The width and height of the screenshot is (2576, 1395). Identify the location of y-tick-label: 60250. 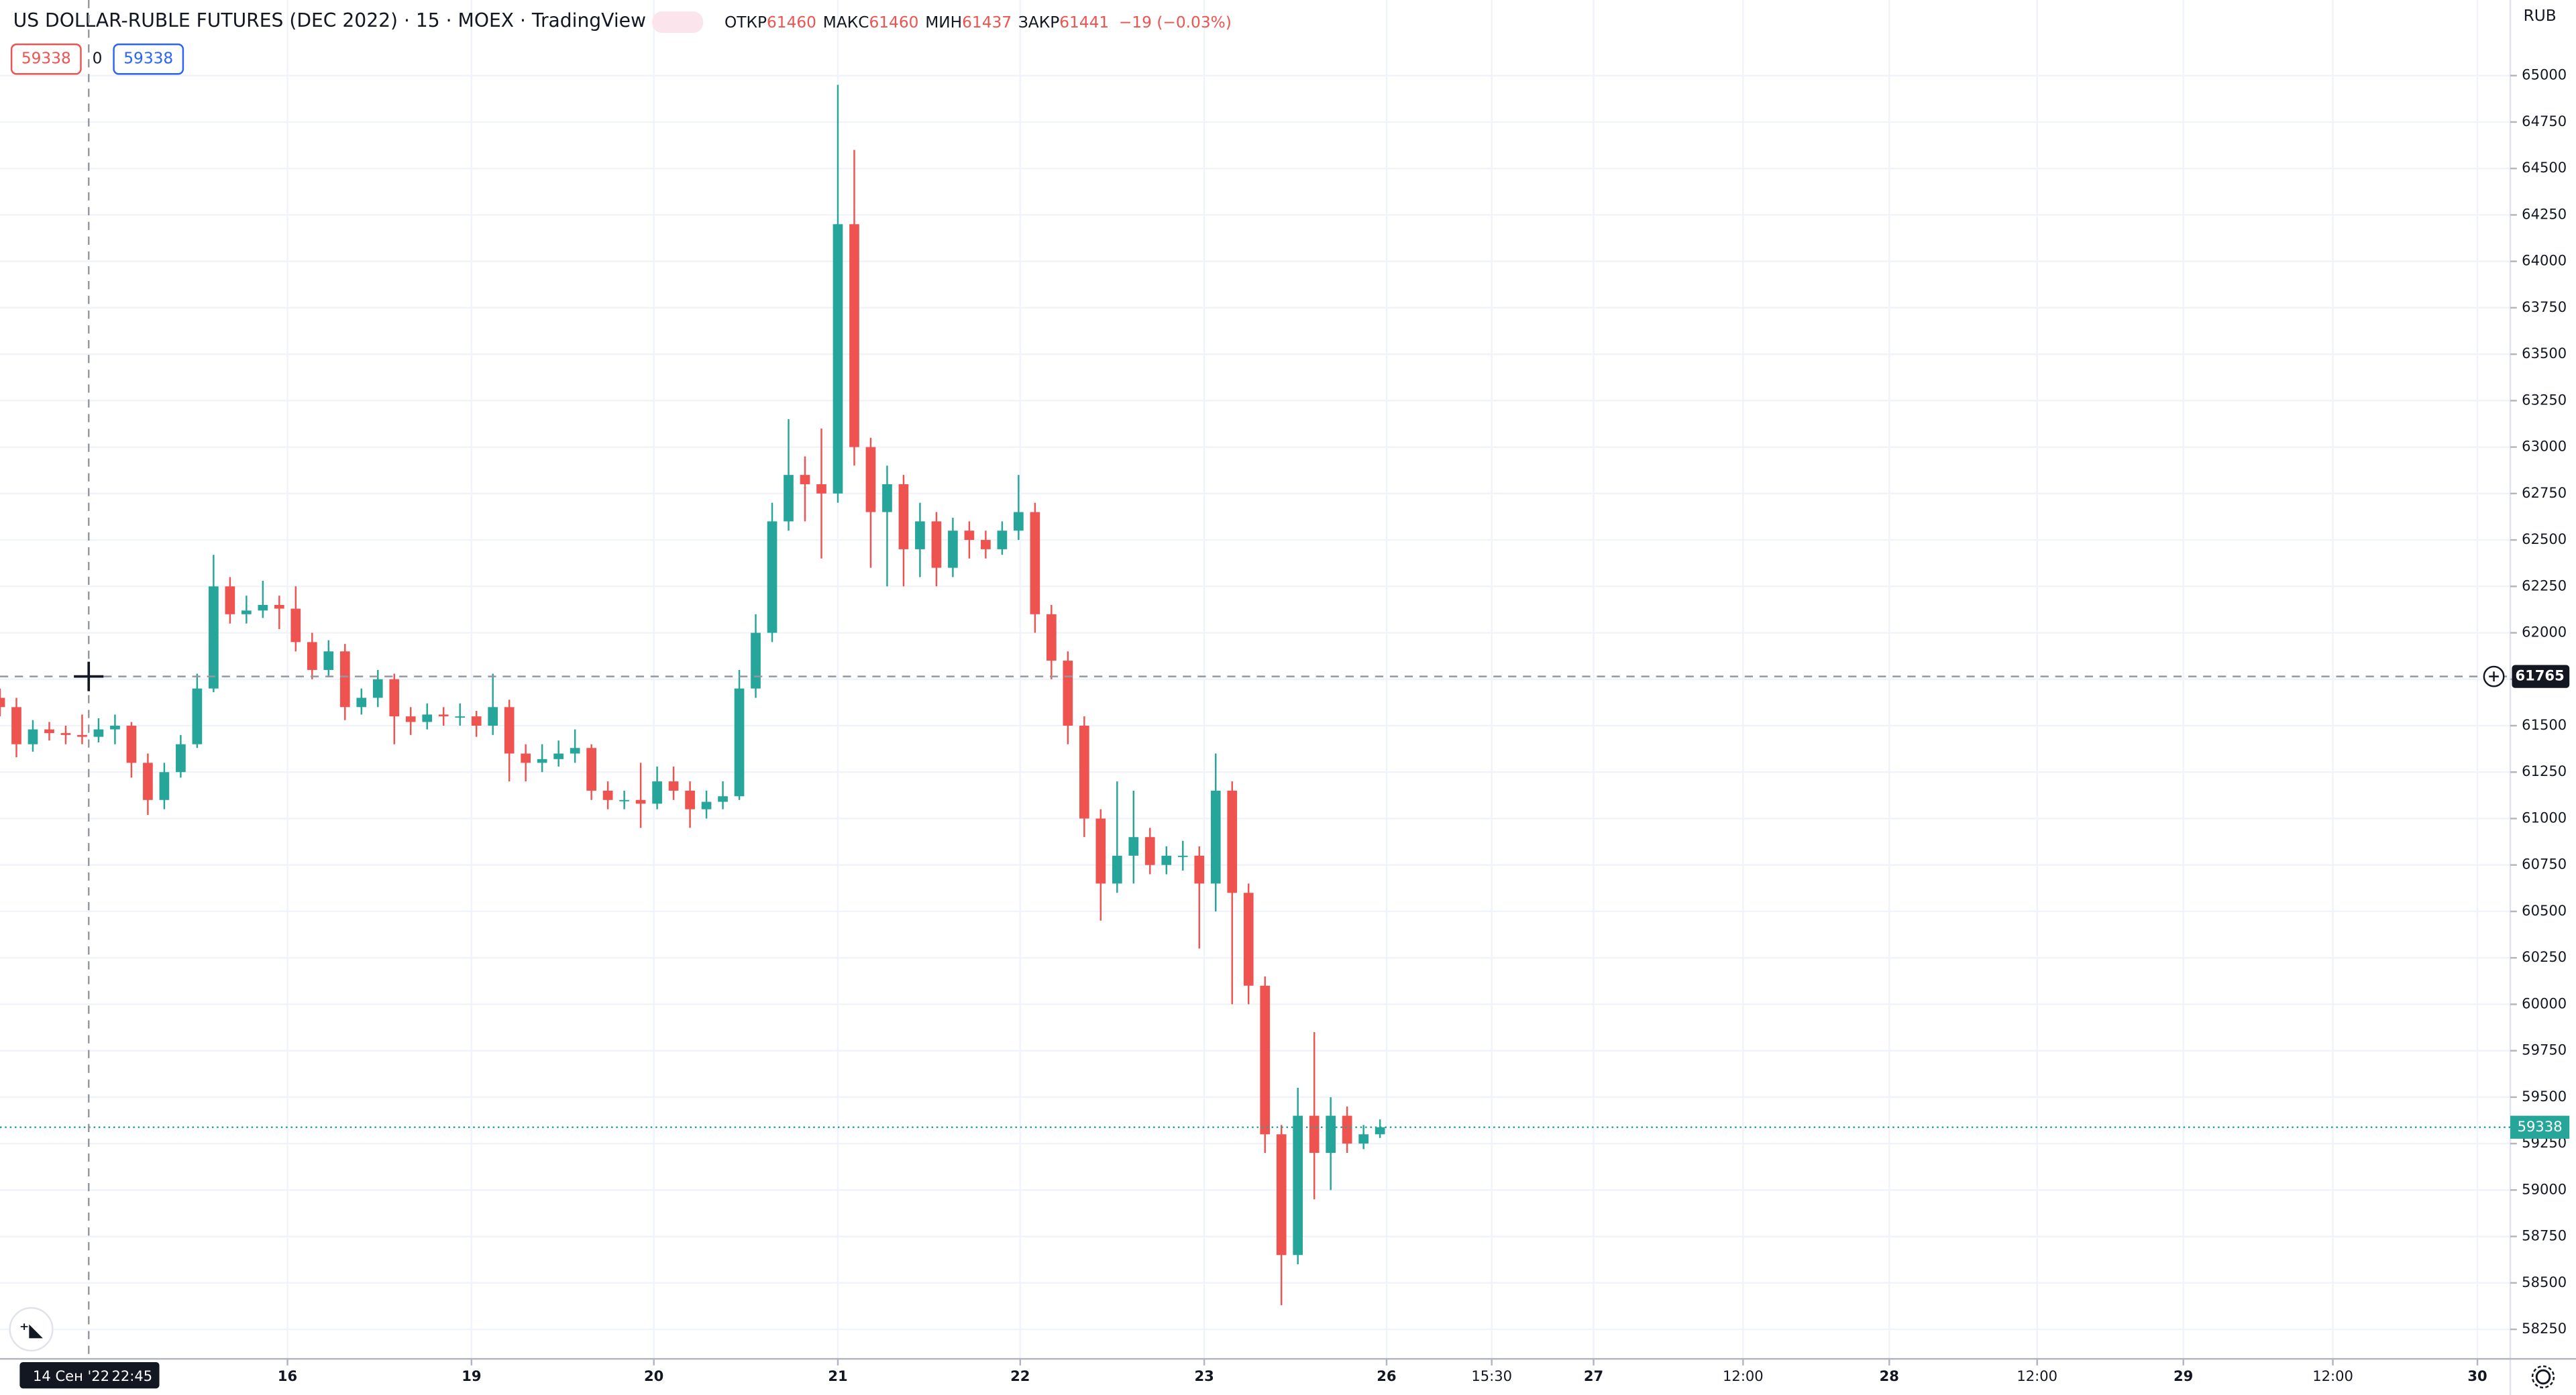
(2544, 956).